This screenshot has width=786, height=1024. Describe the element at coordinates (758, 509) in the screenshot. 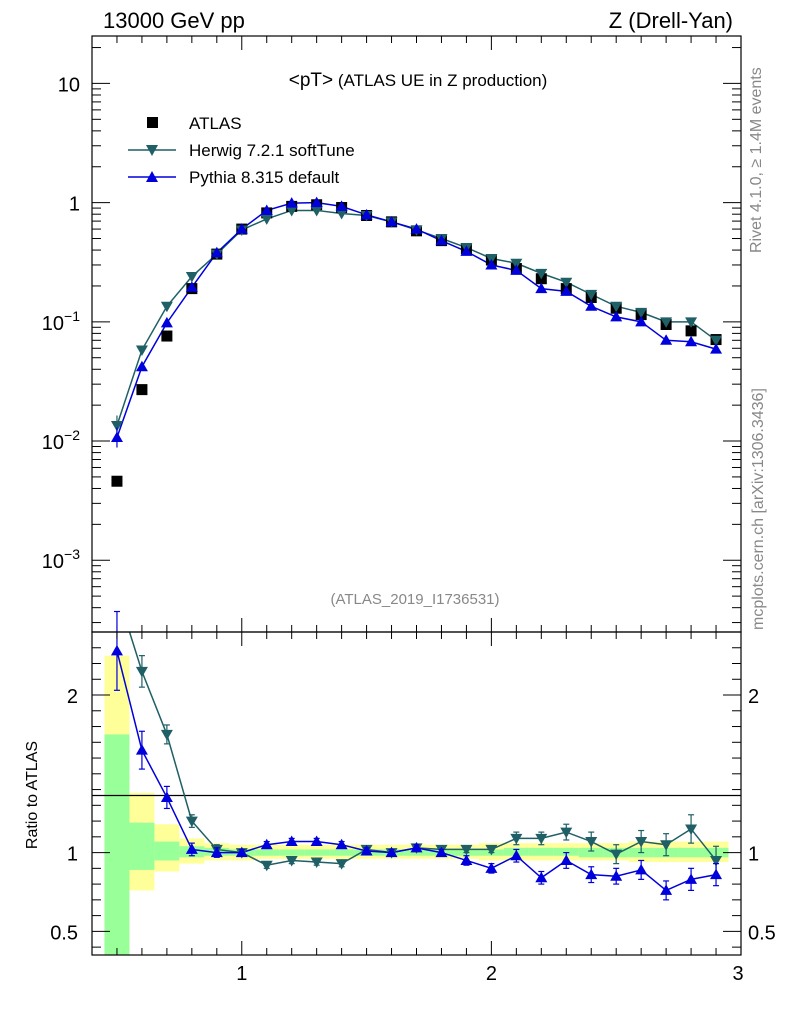

I see `mcplots-label: mcplots.cern.ch [arXiv:1306.3436]` at that location.